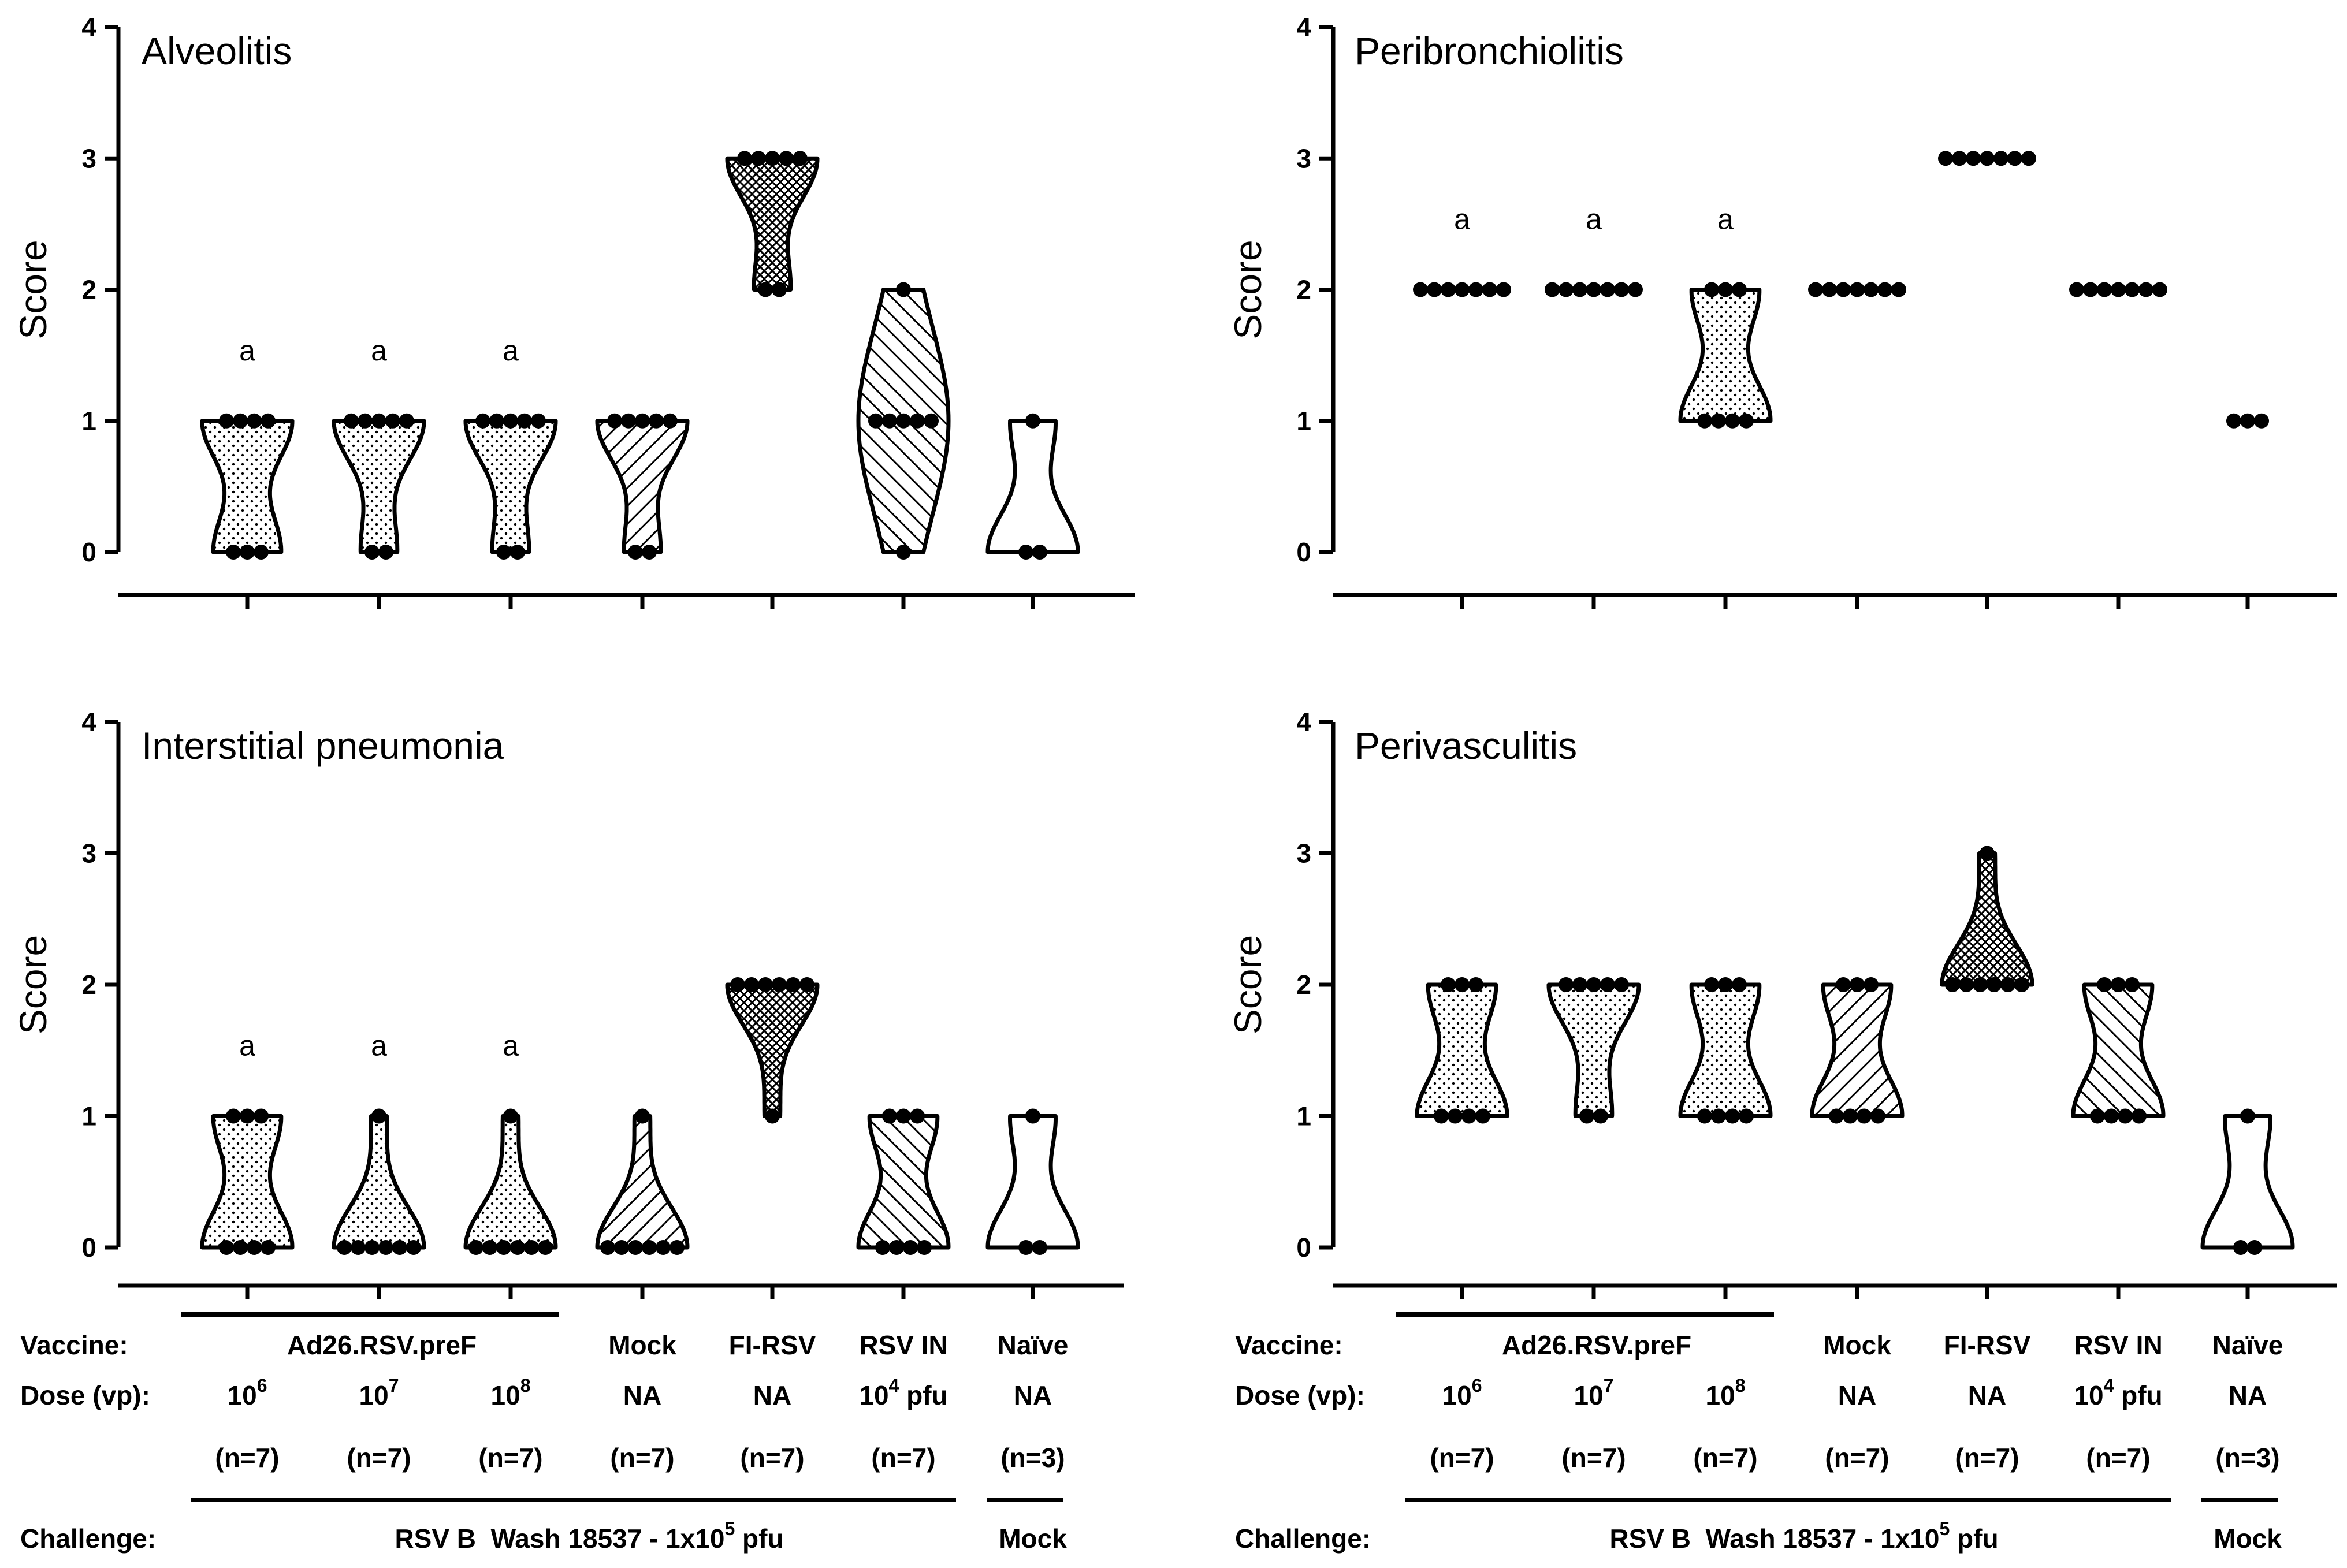 The image size is (2347, 1568). Describe the element at coordinates (894, 1385) in the screenshot. I see `dose-exponent: 4` at that location.